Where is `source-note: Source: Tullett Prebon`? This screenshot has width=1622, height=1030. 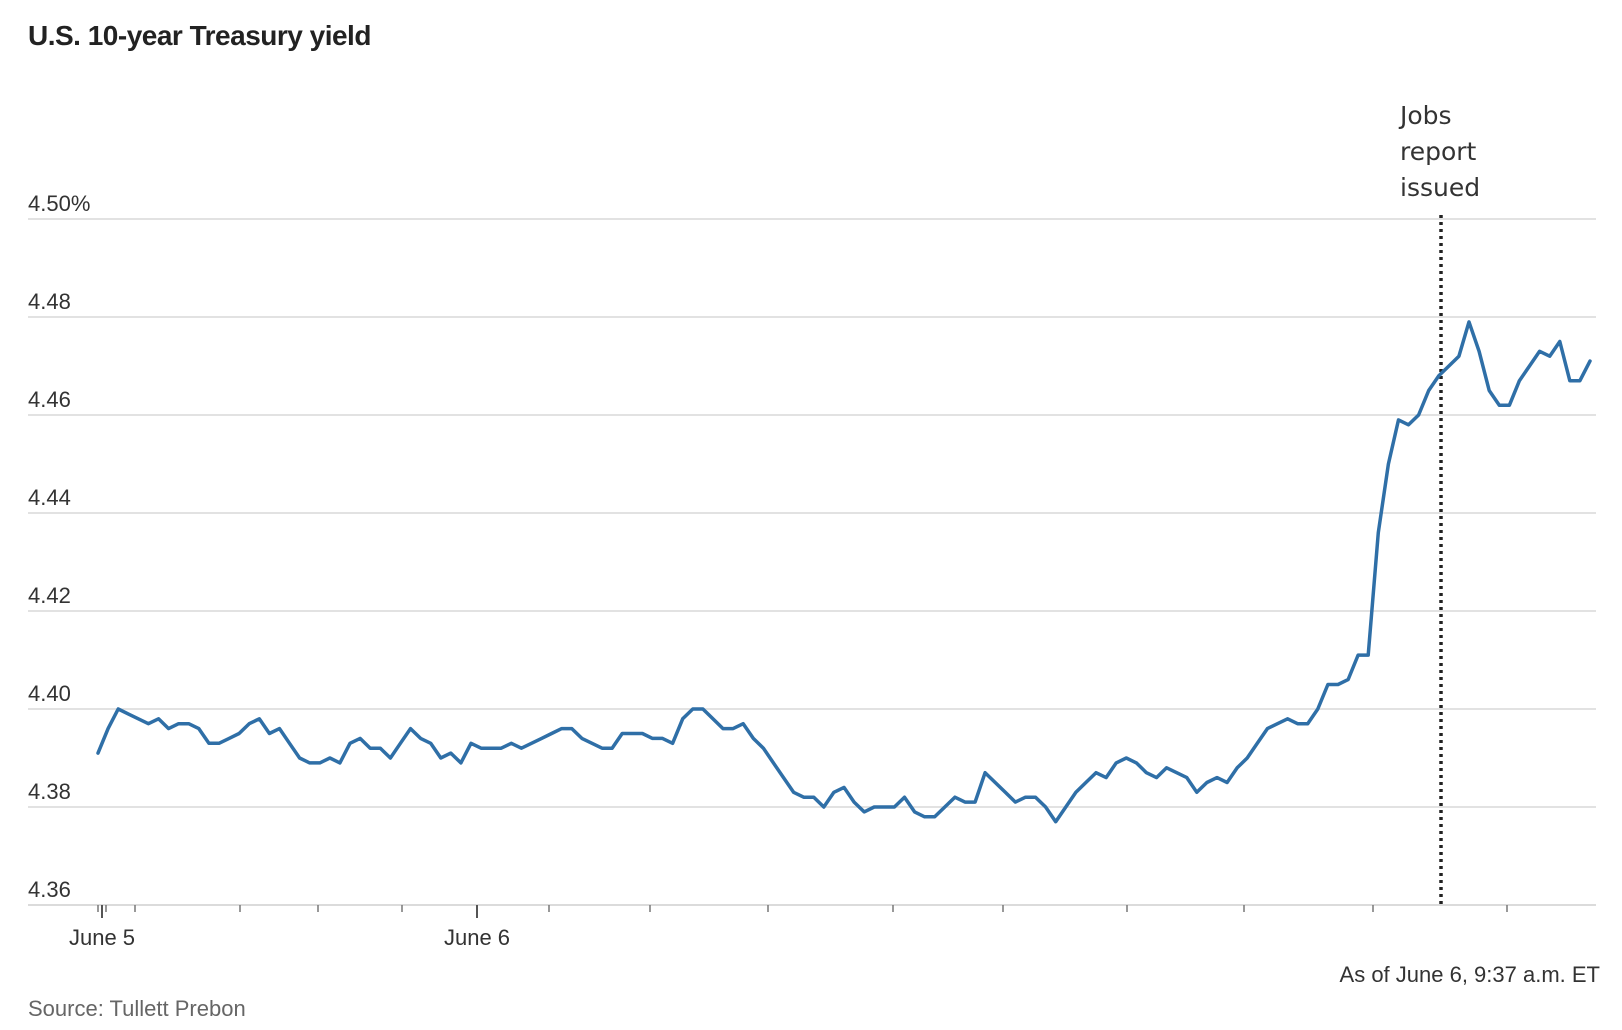
source-note: Source: Tullett Prebon is located at coordinates (137, 1008).